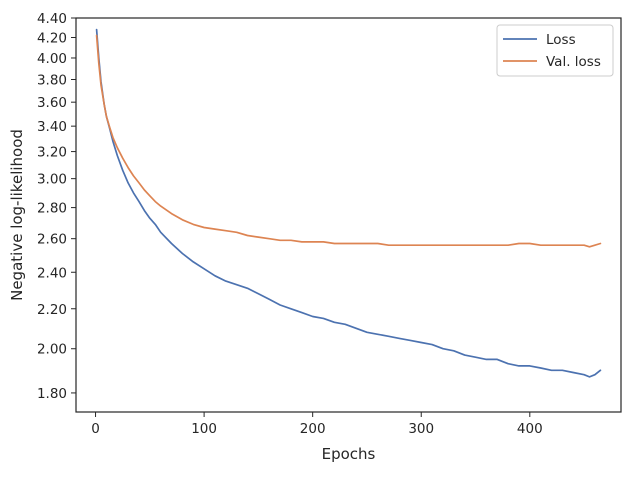 The height and width of the screenshot is (484, 640). Describe the element at coordinates (52, 80) in the screenshot. I see `y-tick-label: 3.80` at that location.